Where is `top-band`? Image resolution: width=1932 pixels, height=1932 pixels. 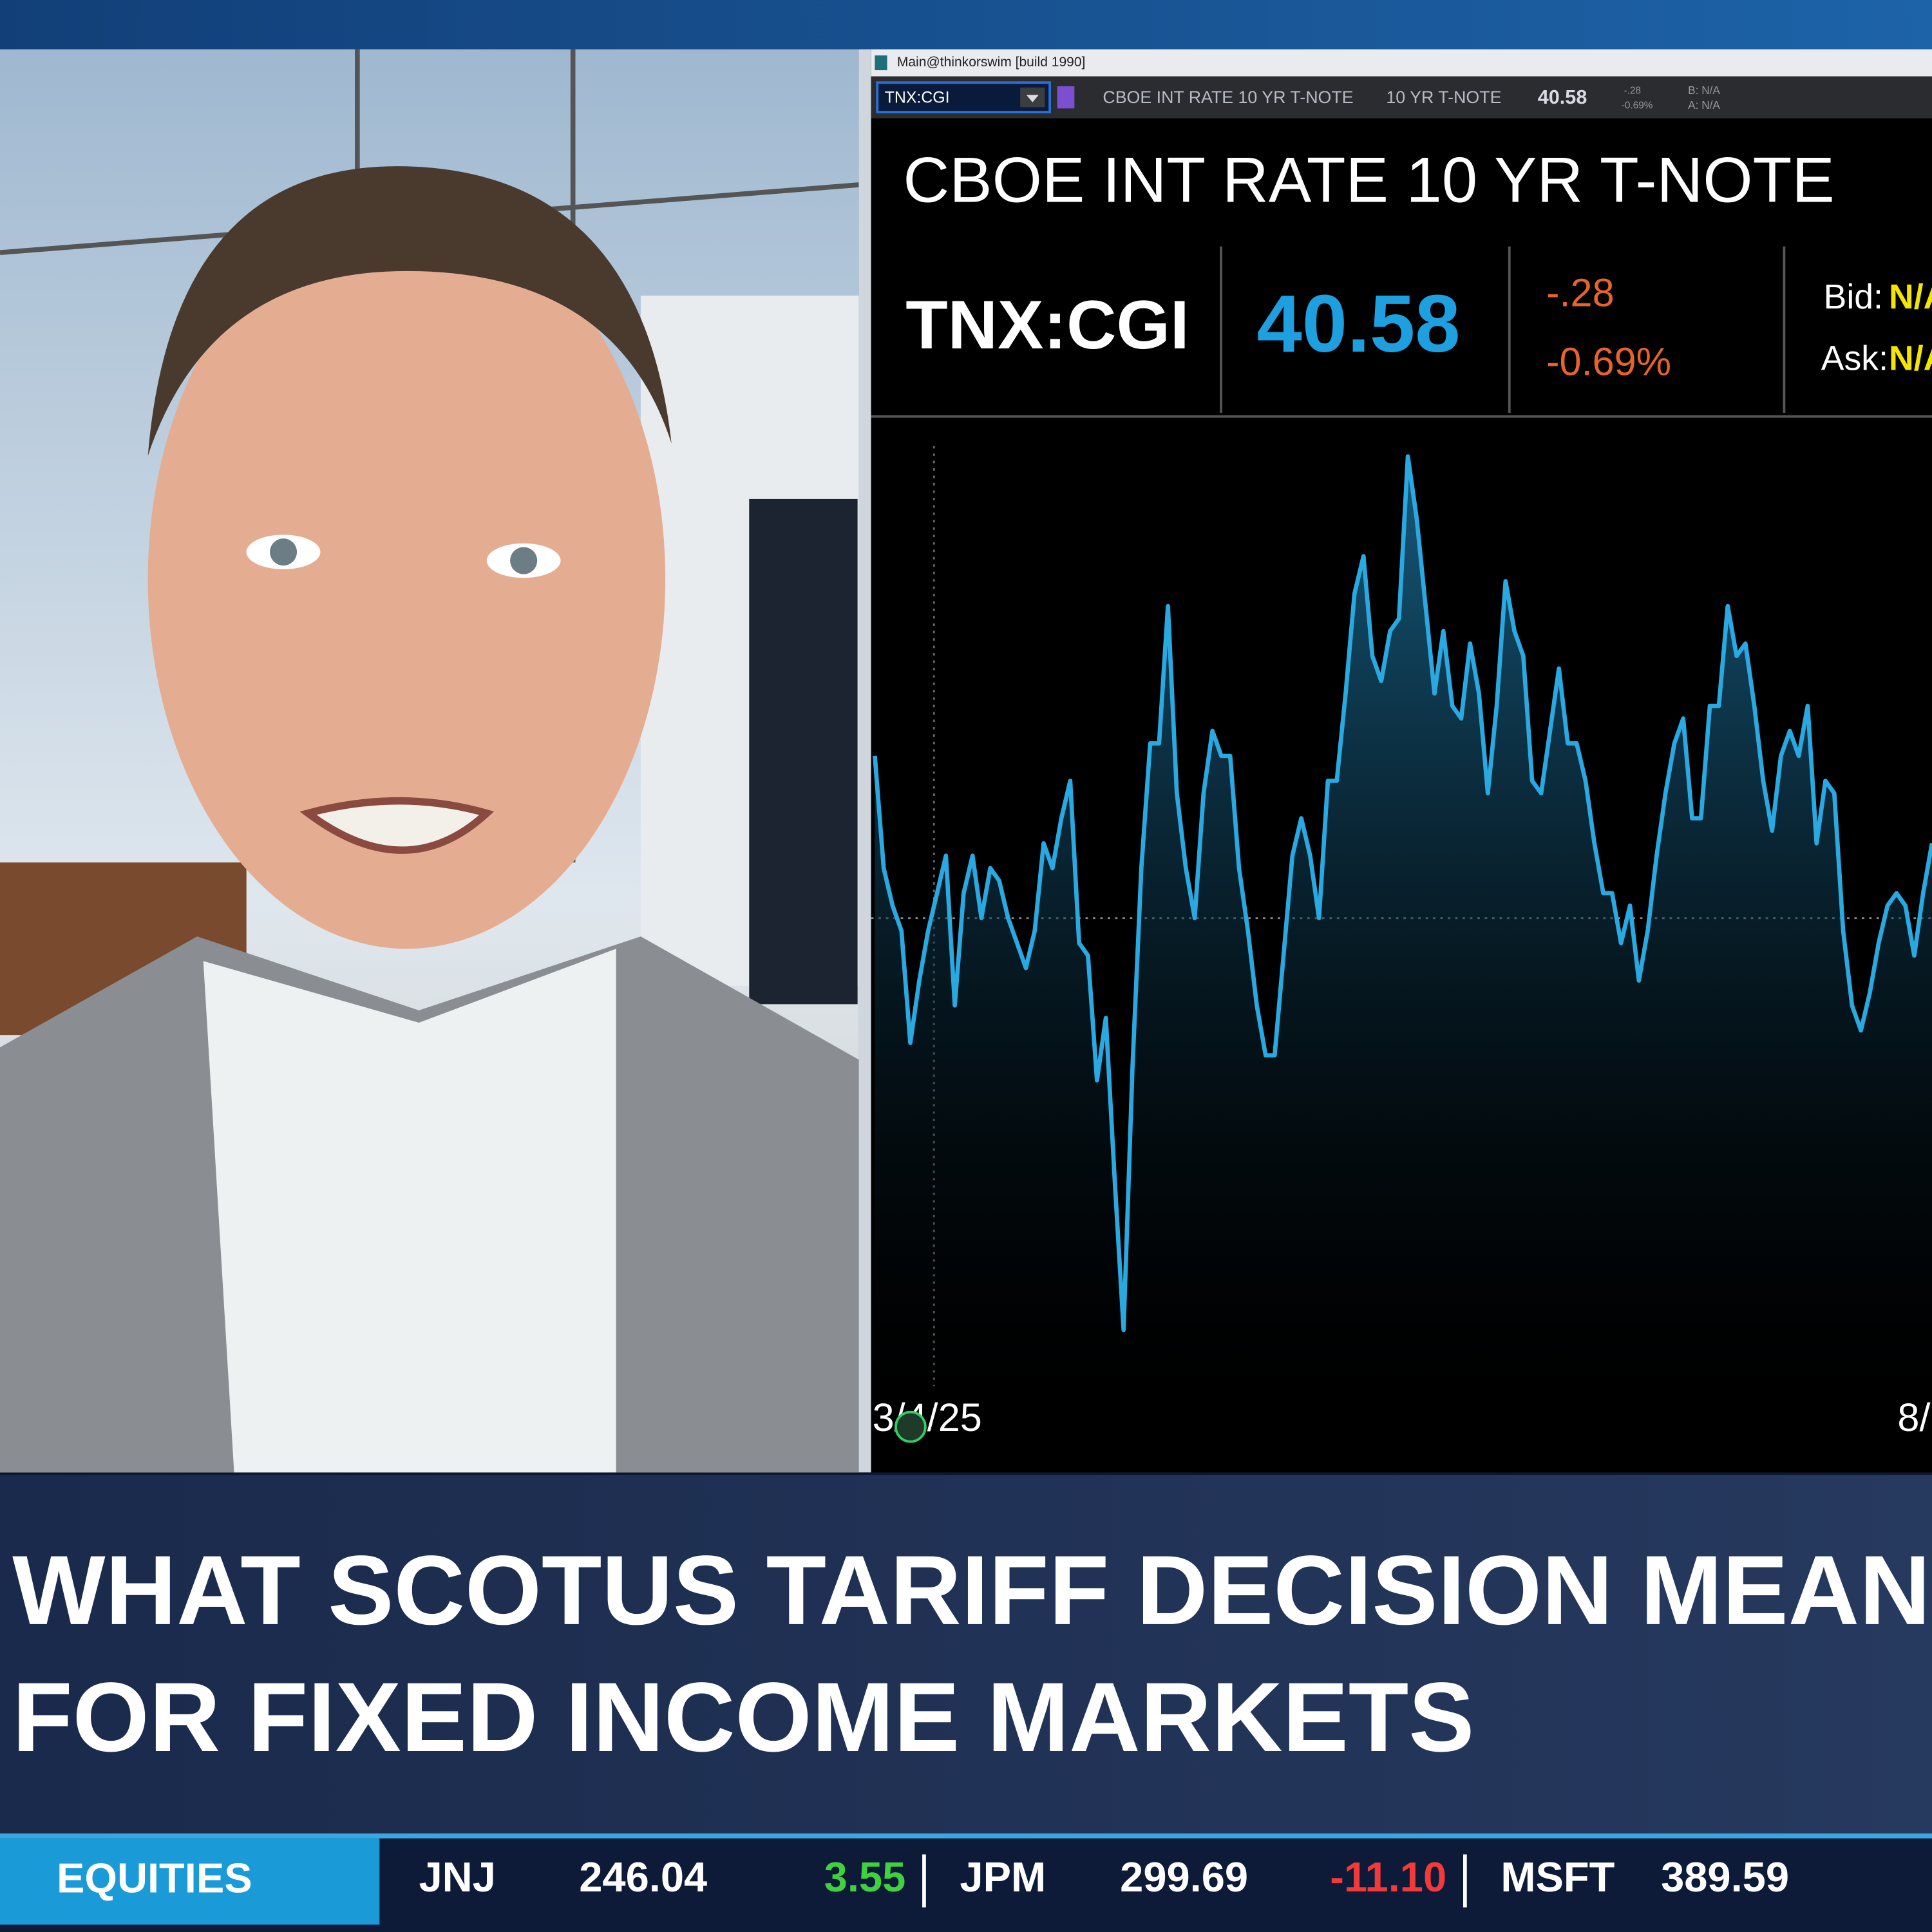
top-band is located at coordinates (966, 25).